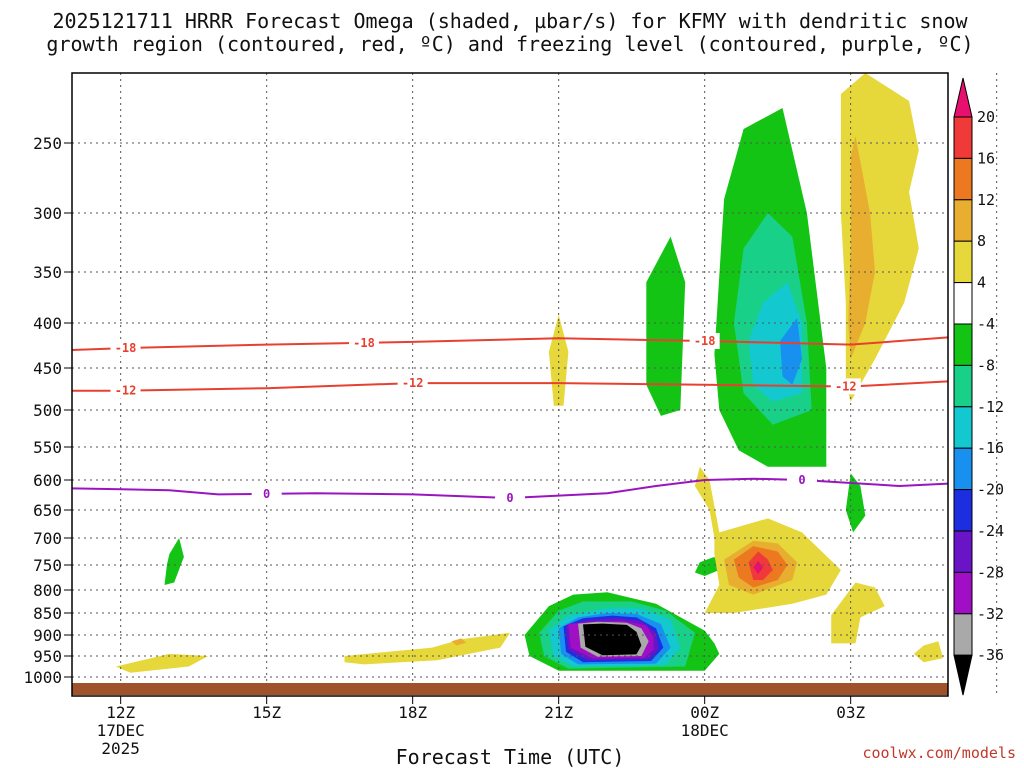 The image size is (1024, 768). What do you see at coordinates (705, 730) in the screenshot?
I see `x-tick-date-00Z: 18DEC` at bounding box center [705, 730].